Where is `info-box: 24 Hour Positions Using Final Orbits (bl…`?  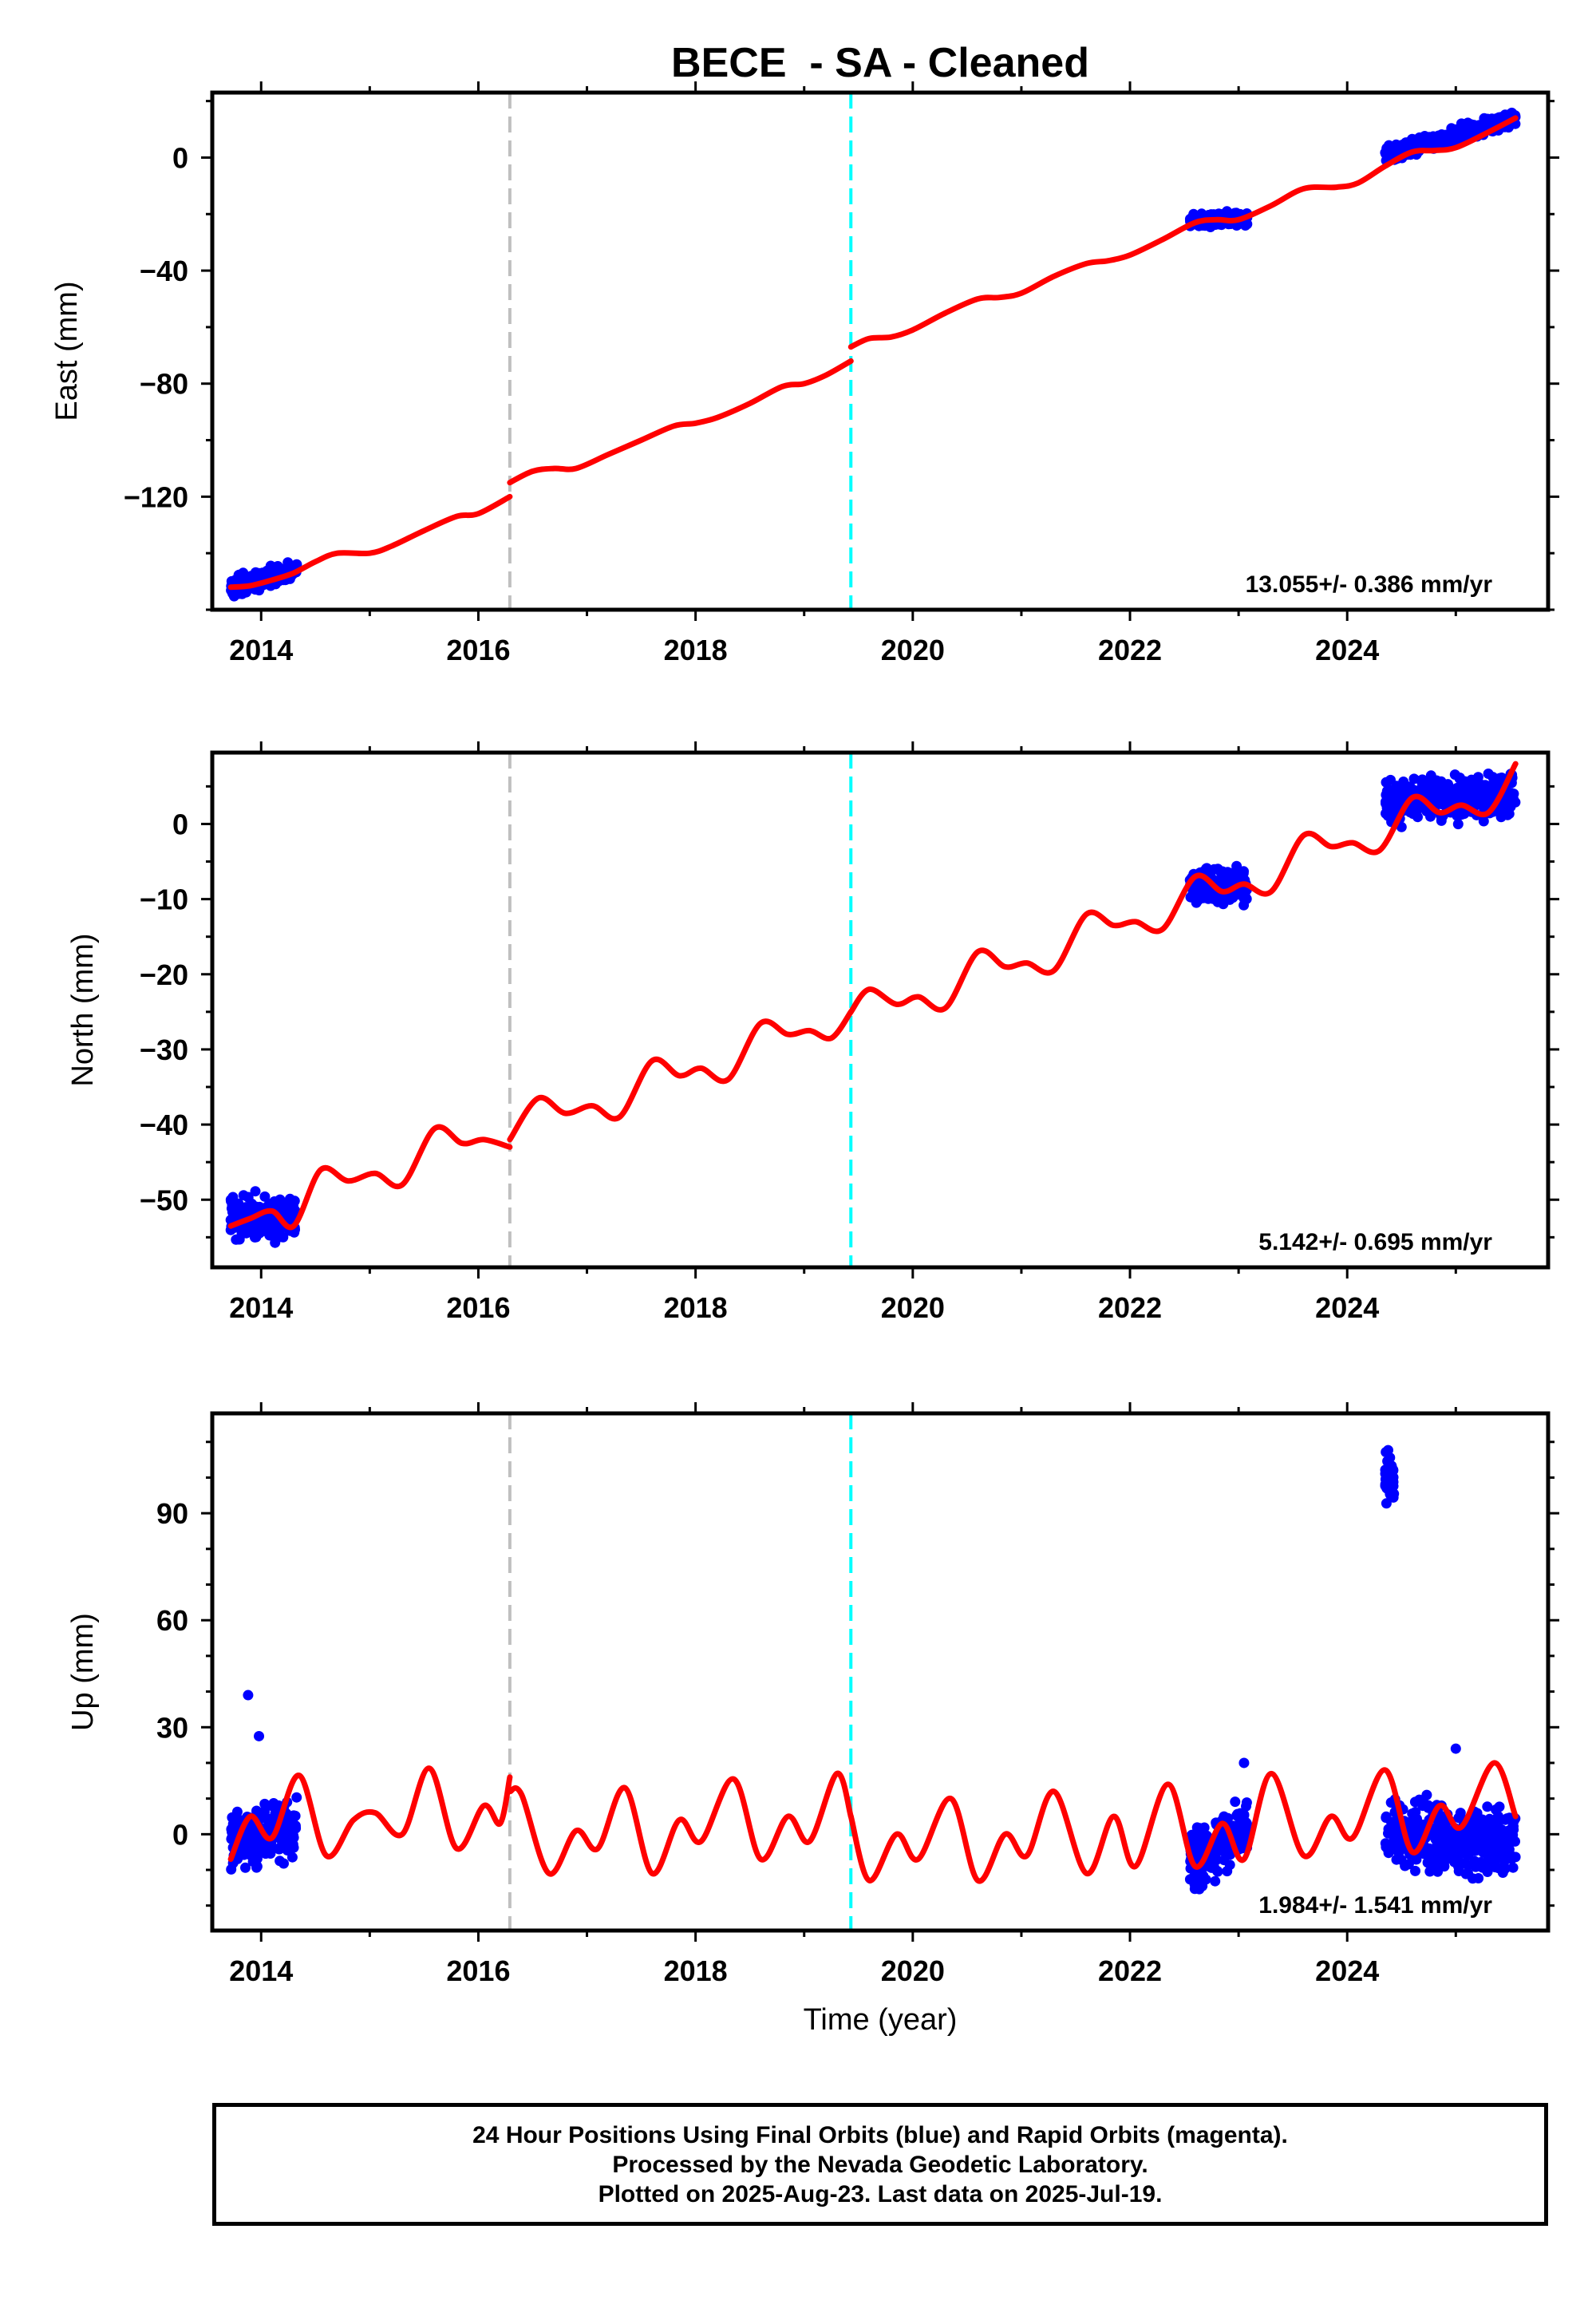
info-box: 24 Hour Positions Using Final Orbits (bl… is located at coordinates (880, 2164).